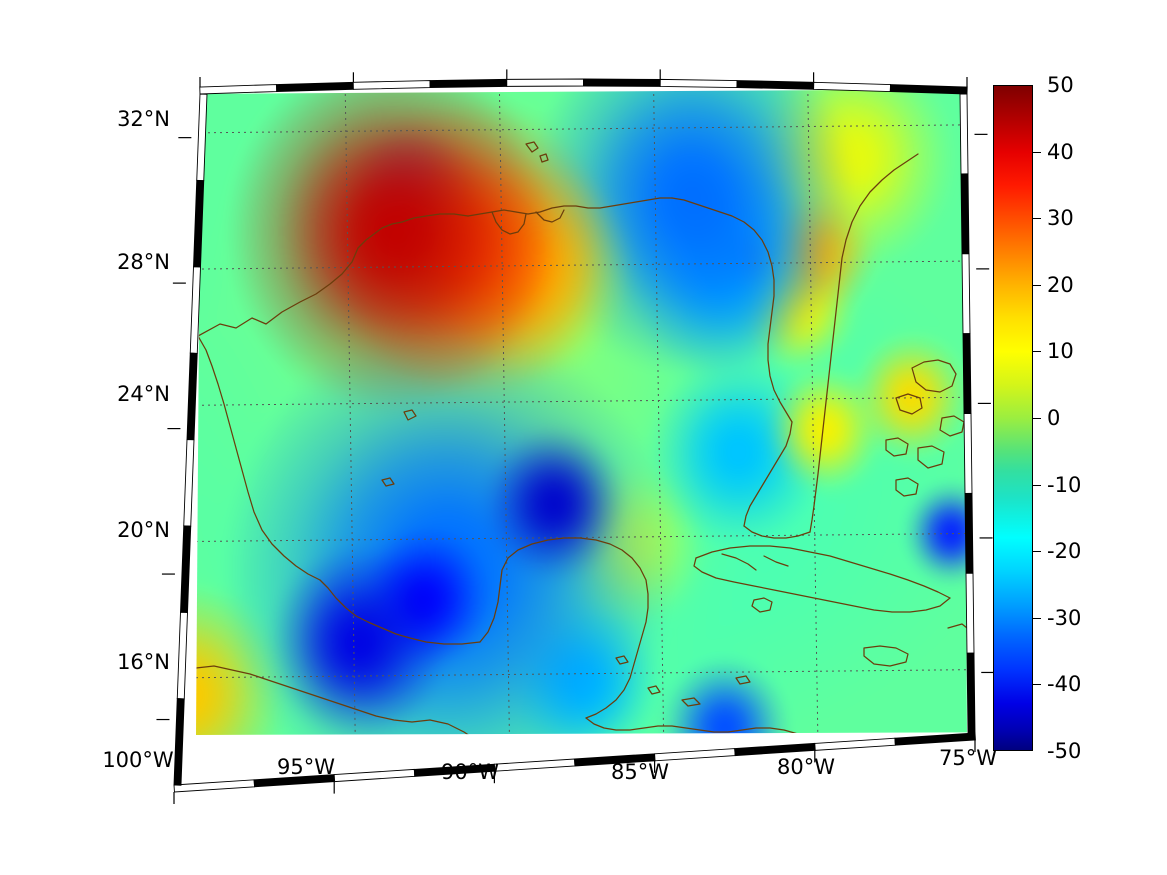  Describe the element at coordinates (1064, 617) in the screenshot. I see `colorbar-label: -30` at that location.